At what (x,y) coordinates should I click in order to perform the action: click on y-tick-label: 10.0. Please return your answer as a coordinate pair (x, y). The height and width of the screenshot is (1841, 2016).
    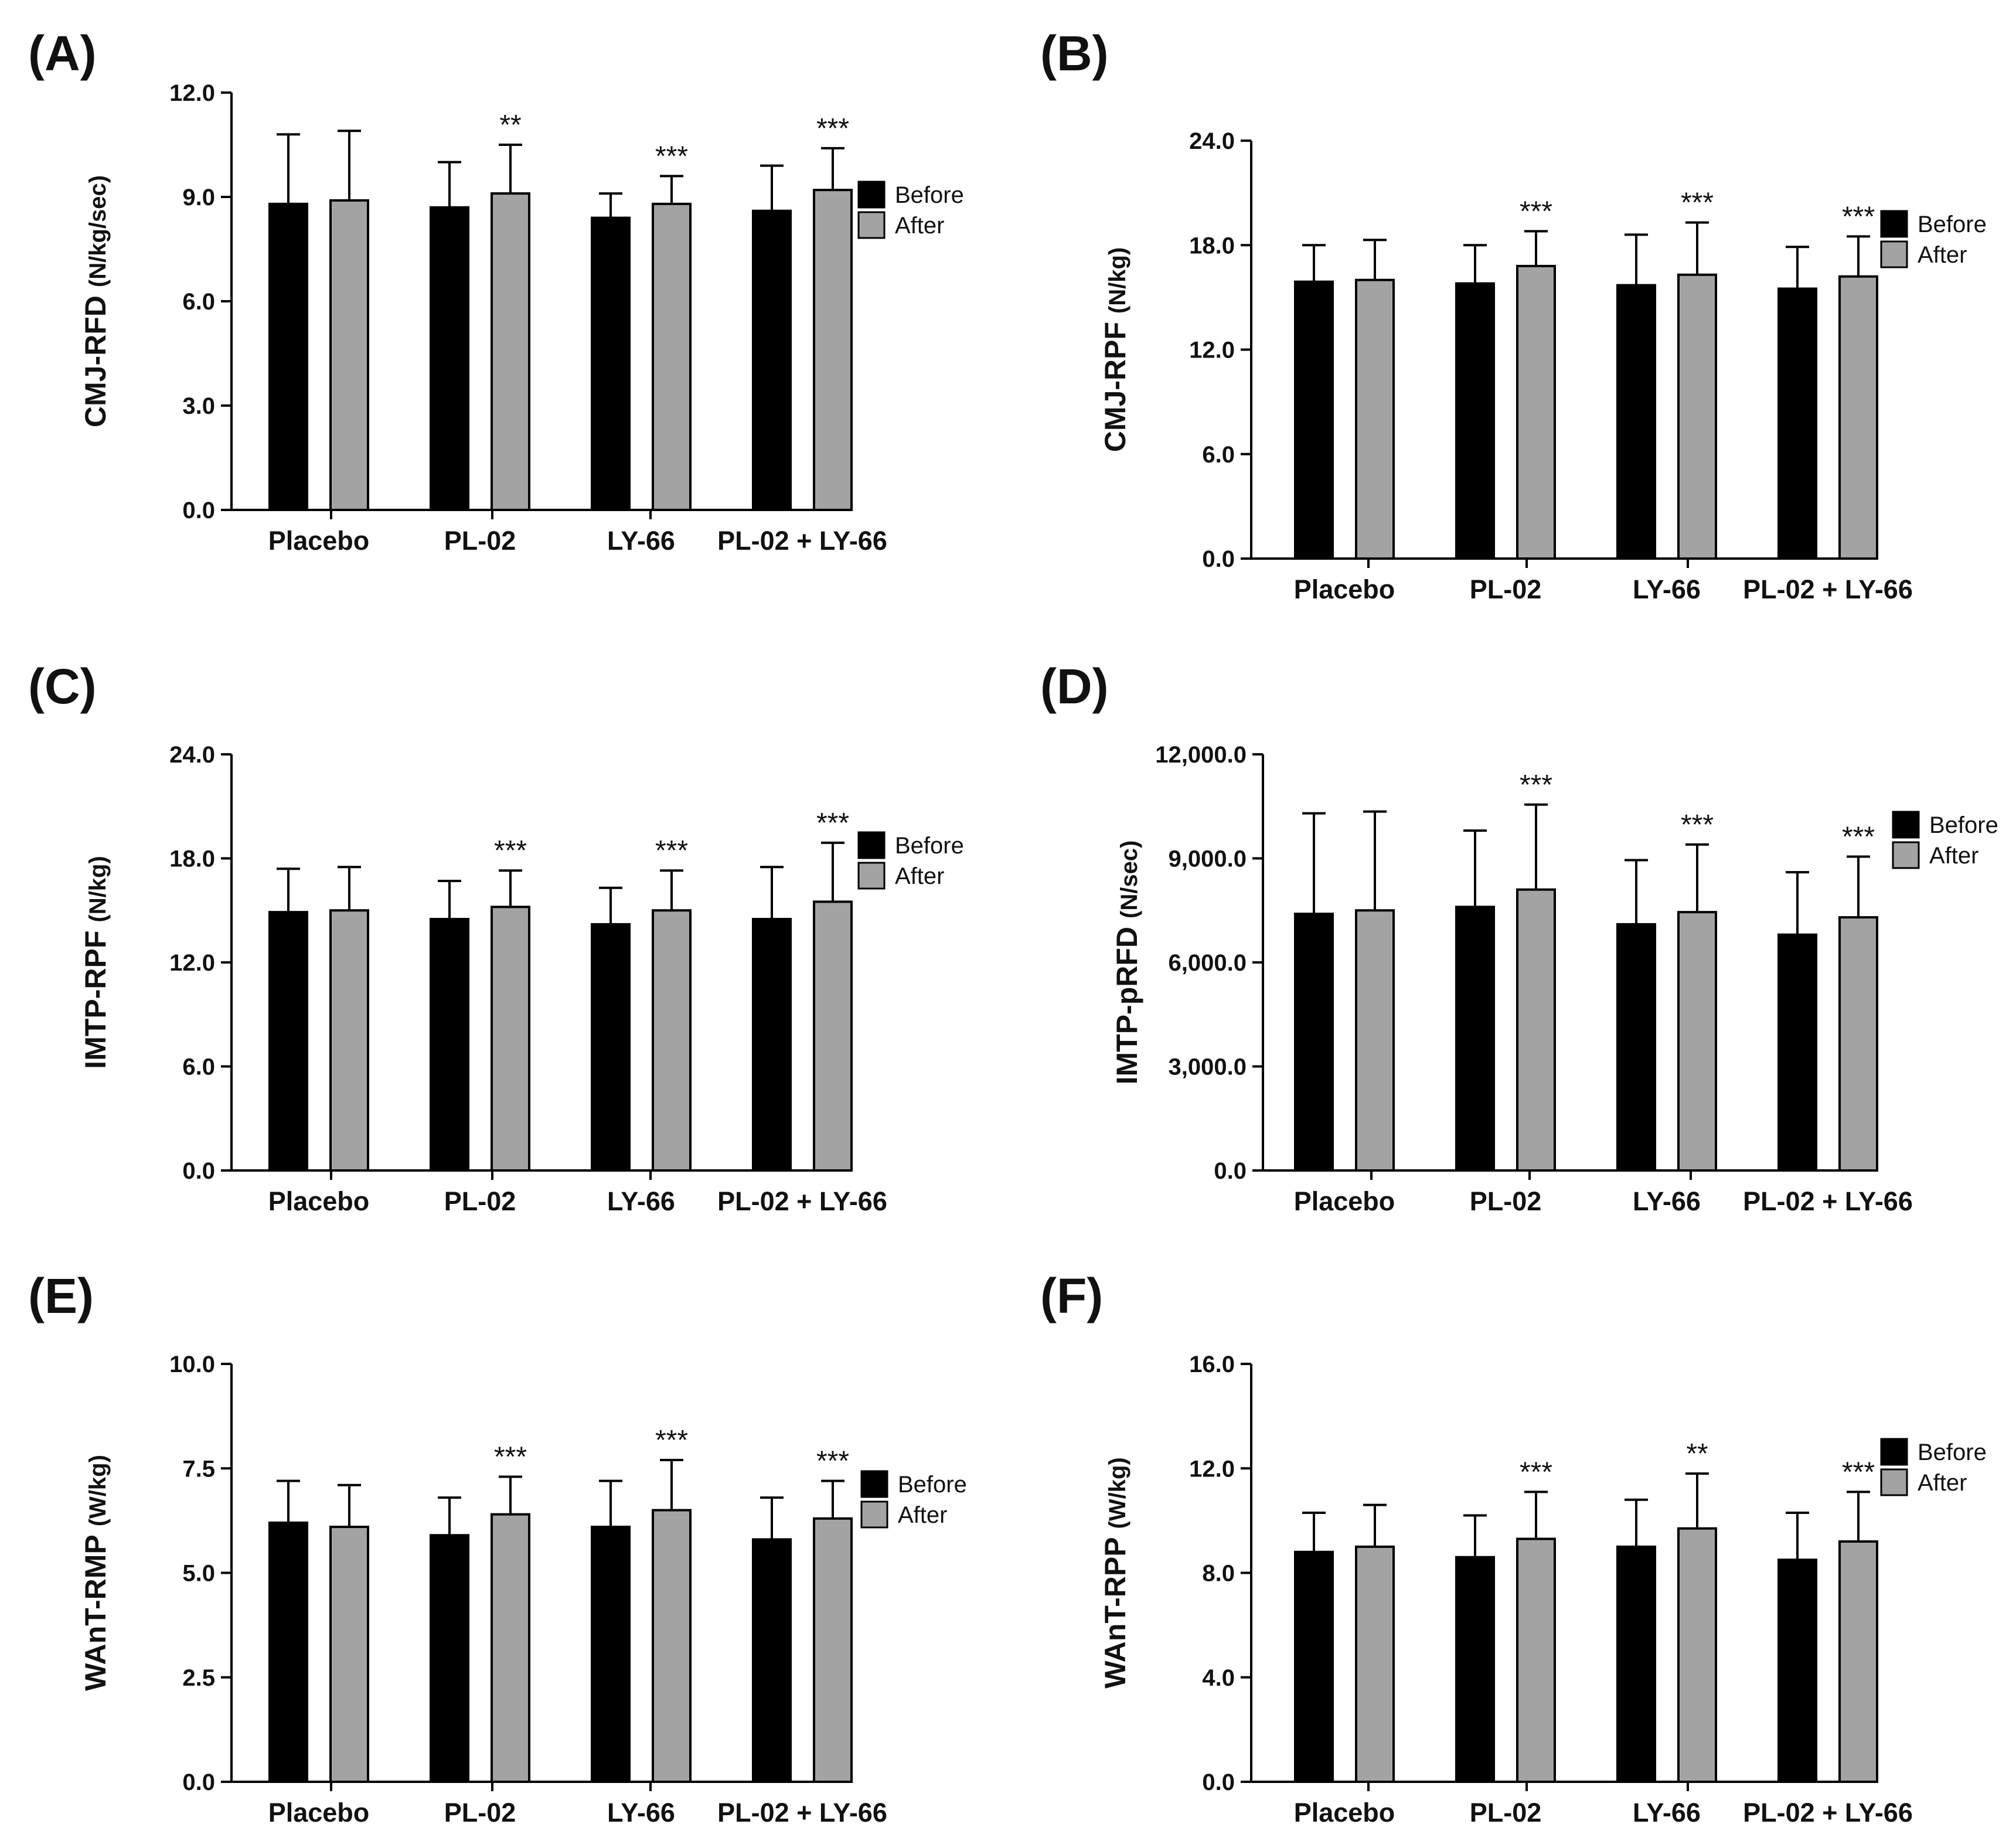
    Looking at the image, I should click on (192, 1364).